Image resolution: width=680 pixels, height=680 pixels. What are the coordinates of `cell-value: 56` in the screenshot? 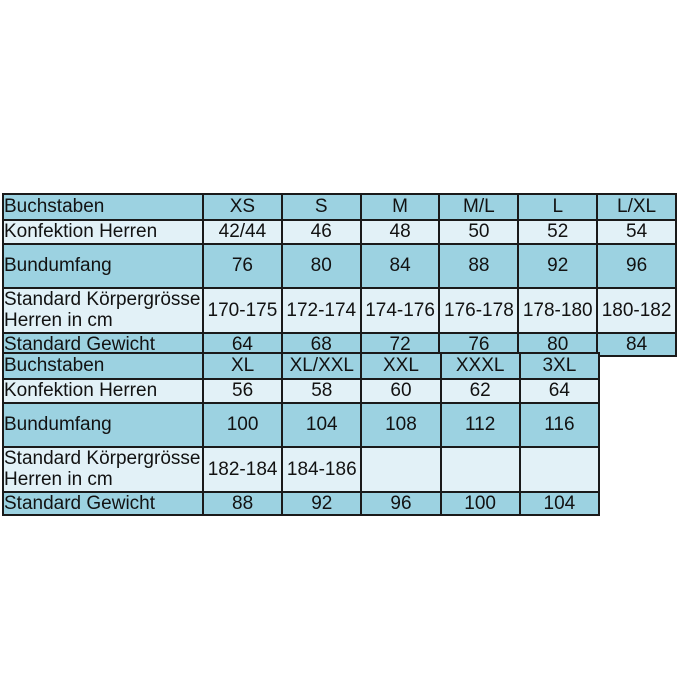 It's located at (242, 391).